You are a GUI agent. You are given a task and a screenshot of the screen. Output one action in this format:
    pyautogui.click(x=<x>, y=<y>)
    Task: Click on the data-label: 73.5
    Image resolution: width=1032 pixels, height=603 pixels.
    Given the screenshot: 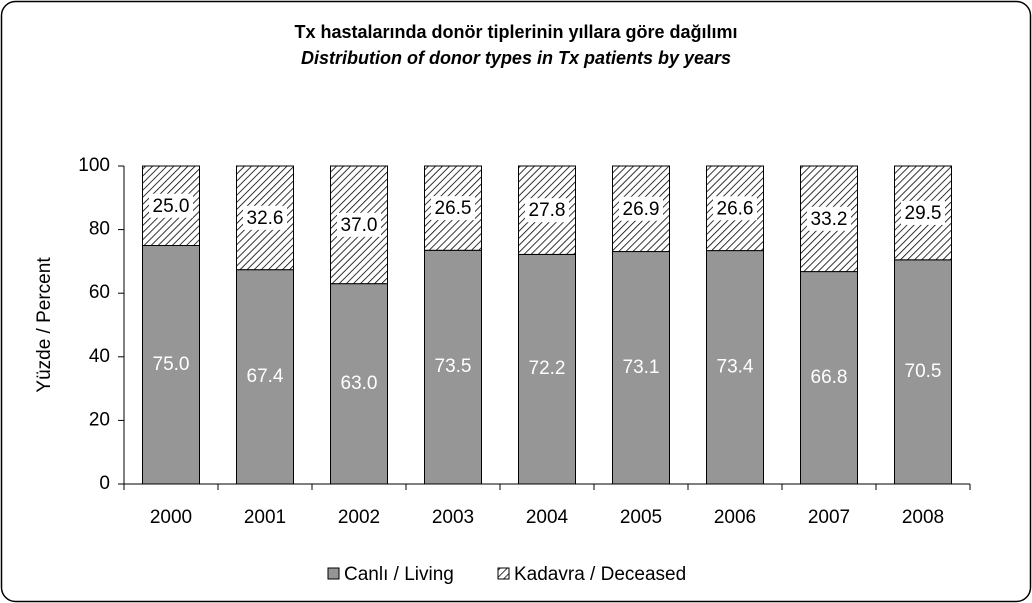 What is the action you would take?
    pyautogui.click(x=453, y=366)
    